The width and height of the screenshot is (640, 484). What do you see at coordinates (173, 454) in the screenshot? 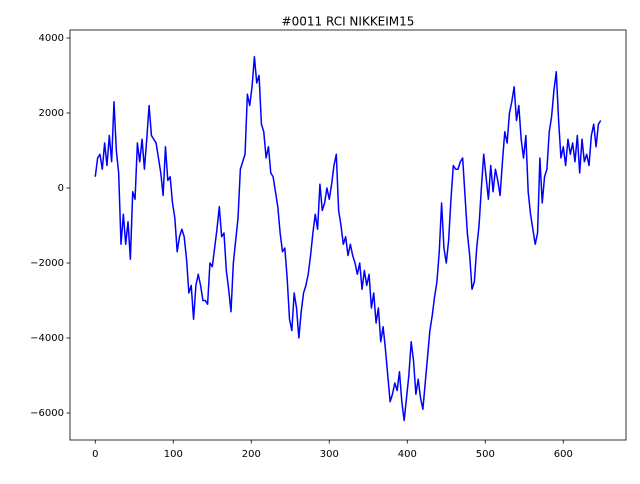
I see `x-tick-label: 100` at bounding box center [173, 454].